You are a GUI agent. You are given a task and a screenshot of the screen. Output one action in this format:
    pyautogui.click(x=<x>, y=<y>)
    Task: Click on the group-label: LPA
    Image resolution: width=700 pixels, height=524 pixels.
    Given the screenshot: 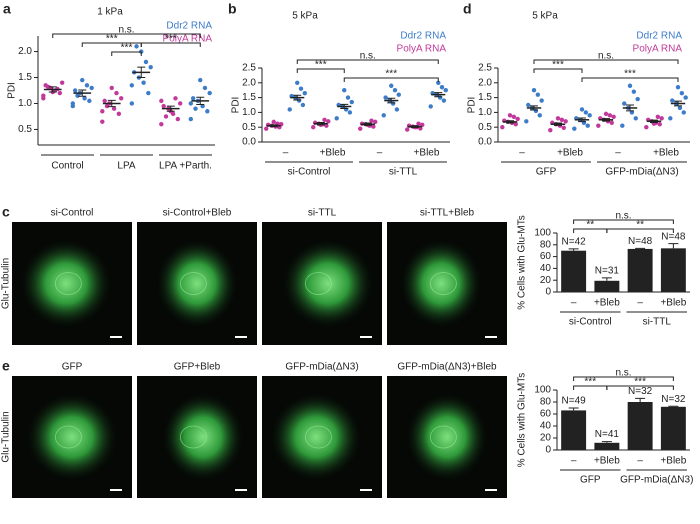 What is the action you would take?
    pyautogui.click(x=126, y=166)
    